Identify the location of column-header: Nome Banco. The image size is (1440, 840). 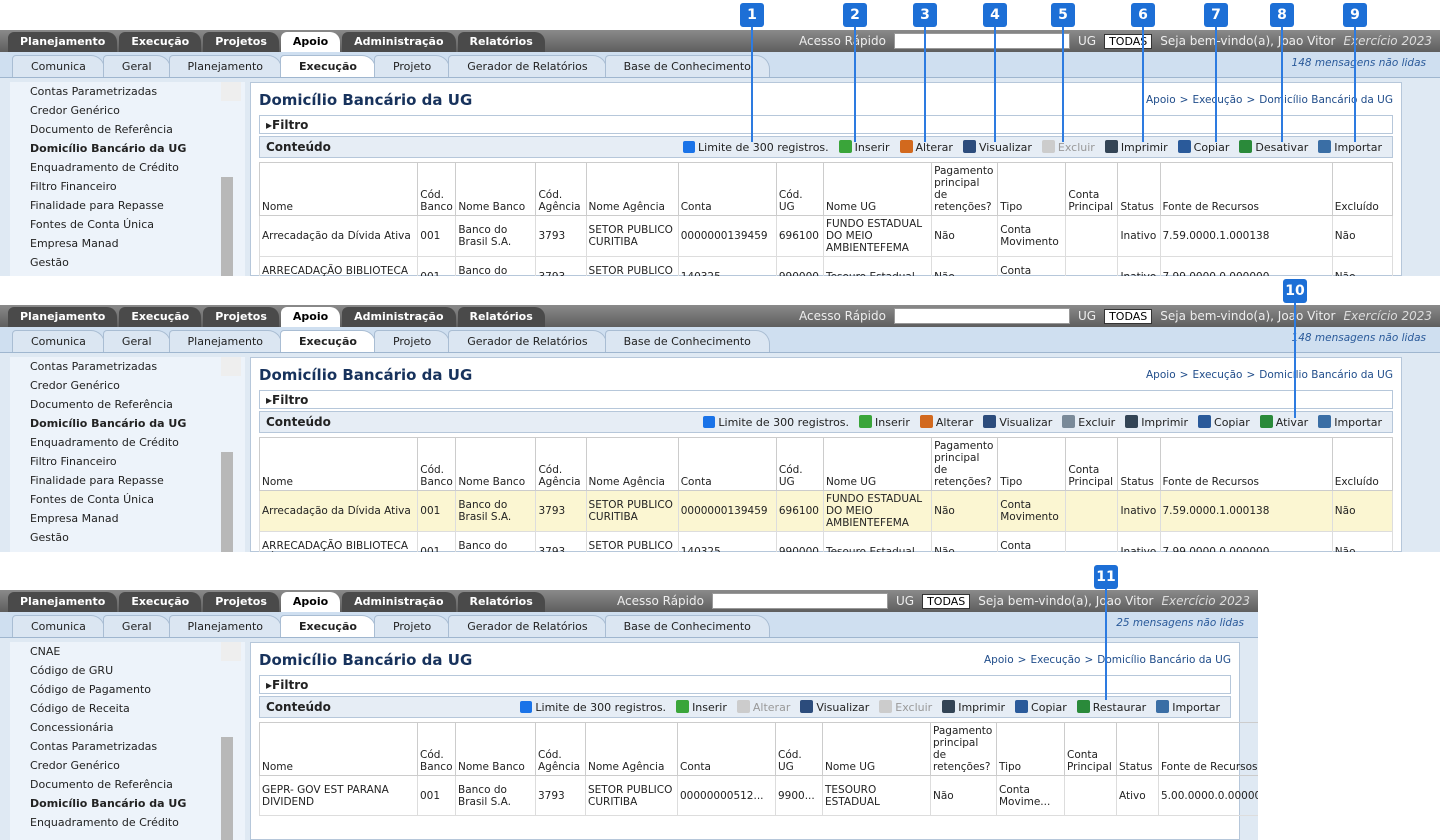
(495, 749).